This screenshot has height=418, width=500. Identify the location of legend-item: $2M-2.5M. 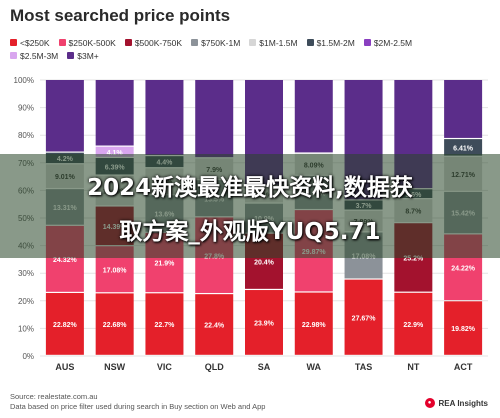
(388, 42).